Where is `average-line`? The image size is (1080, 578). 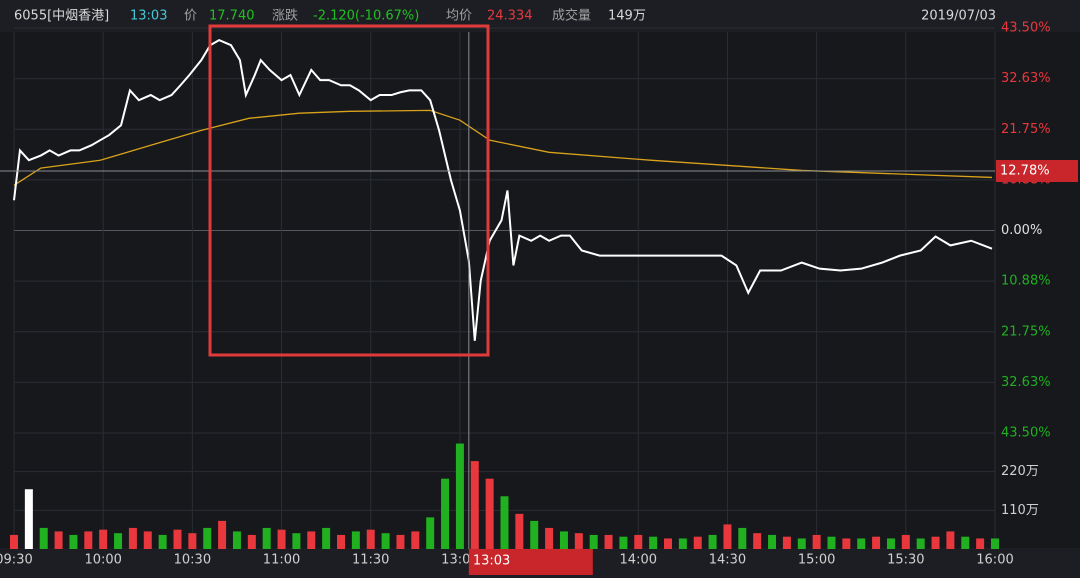
average-line is located at coordinates (503, 147).